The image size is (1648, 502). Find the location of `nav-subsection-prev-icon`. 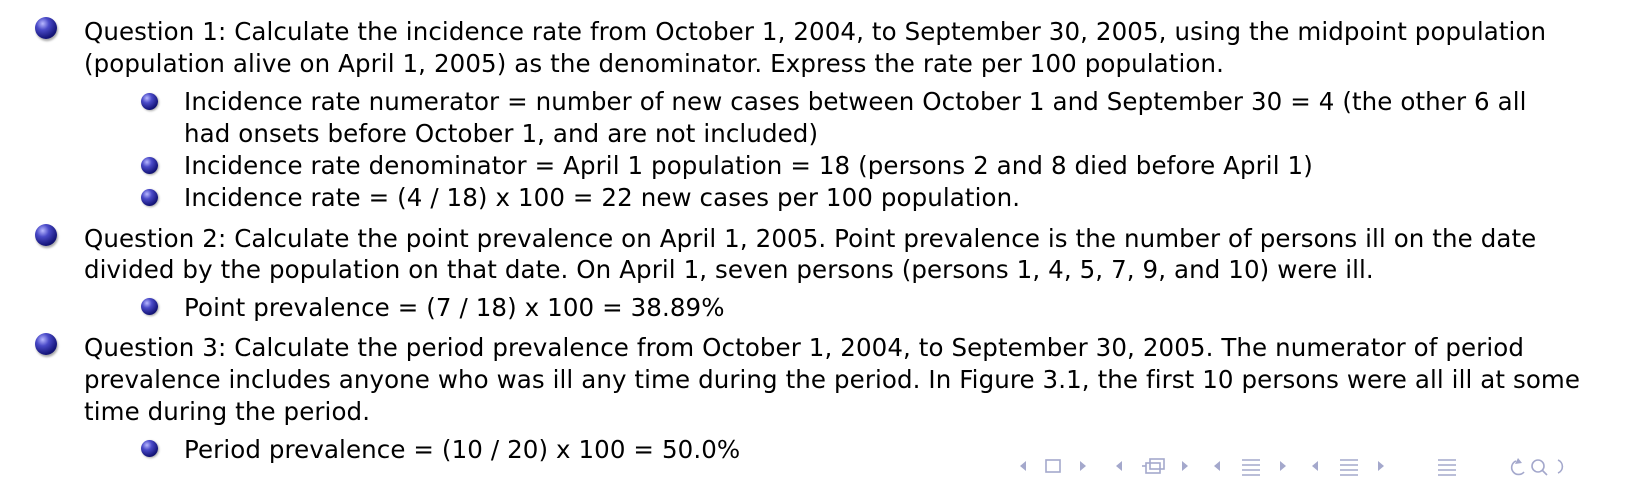

nav-subsection-prev-icon is located at coordinates (1119, 466).